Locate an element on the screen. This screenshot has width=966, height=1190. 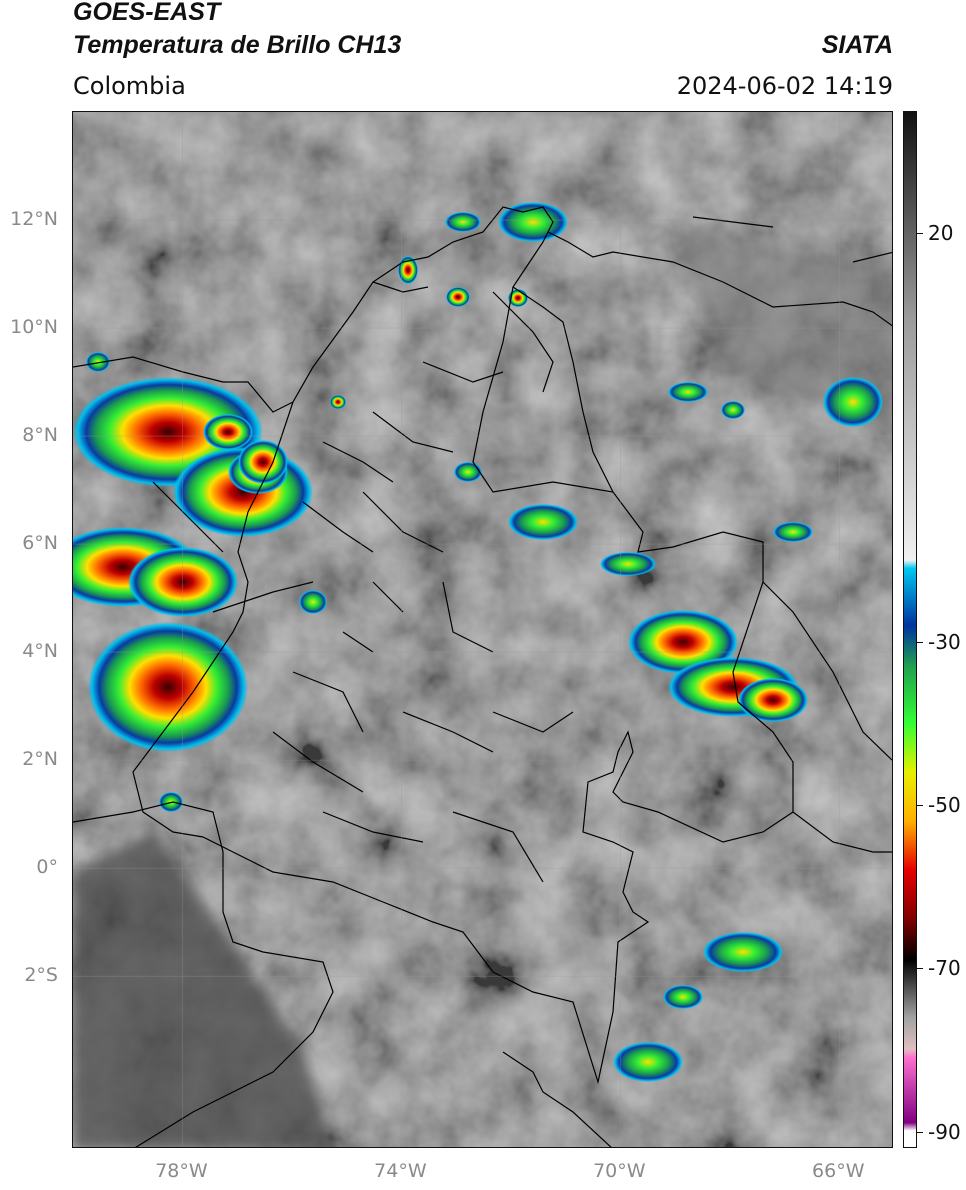
product-title: Temperatura de Brillo CH13 is located at coordinates (237, 45).